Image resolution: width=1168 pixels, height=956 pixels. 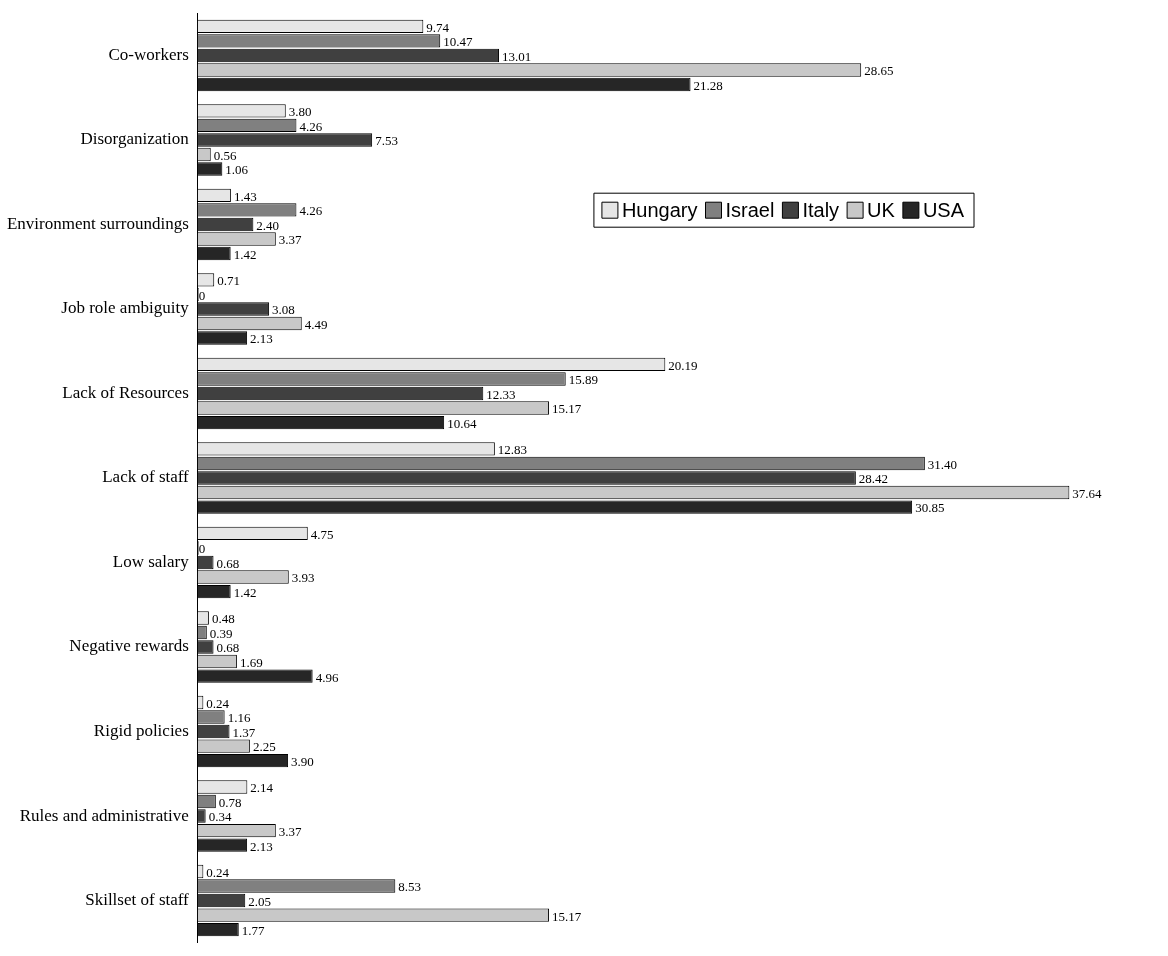 What do you see at coordinates (942, 464) in the screenshot?
I see `data-label: 31.40` at bounding box center [942, 464].